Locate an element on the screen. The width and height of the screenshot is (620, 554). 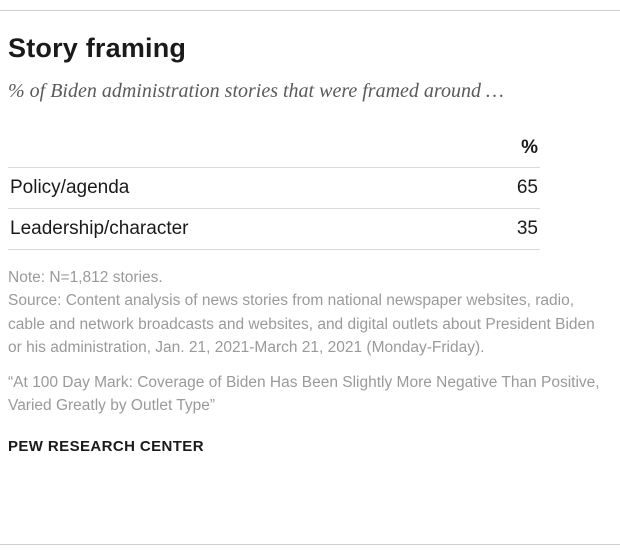
table-header-row: % is located at coordinates (274, 149).